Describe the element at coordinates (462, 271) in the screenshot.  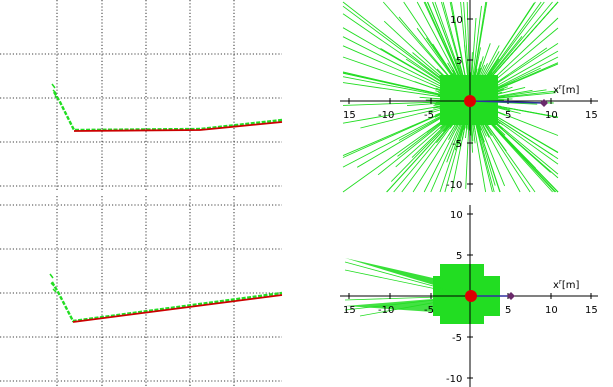
I see `bottom-right-scan-box-top` at that location.